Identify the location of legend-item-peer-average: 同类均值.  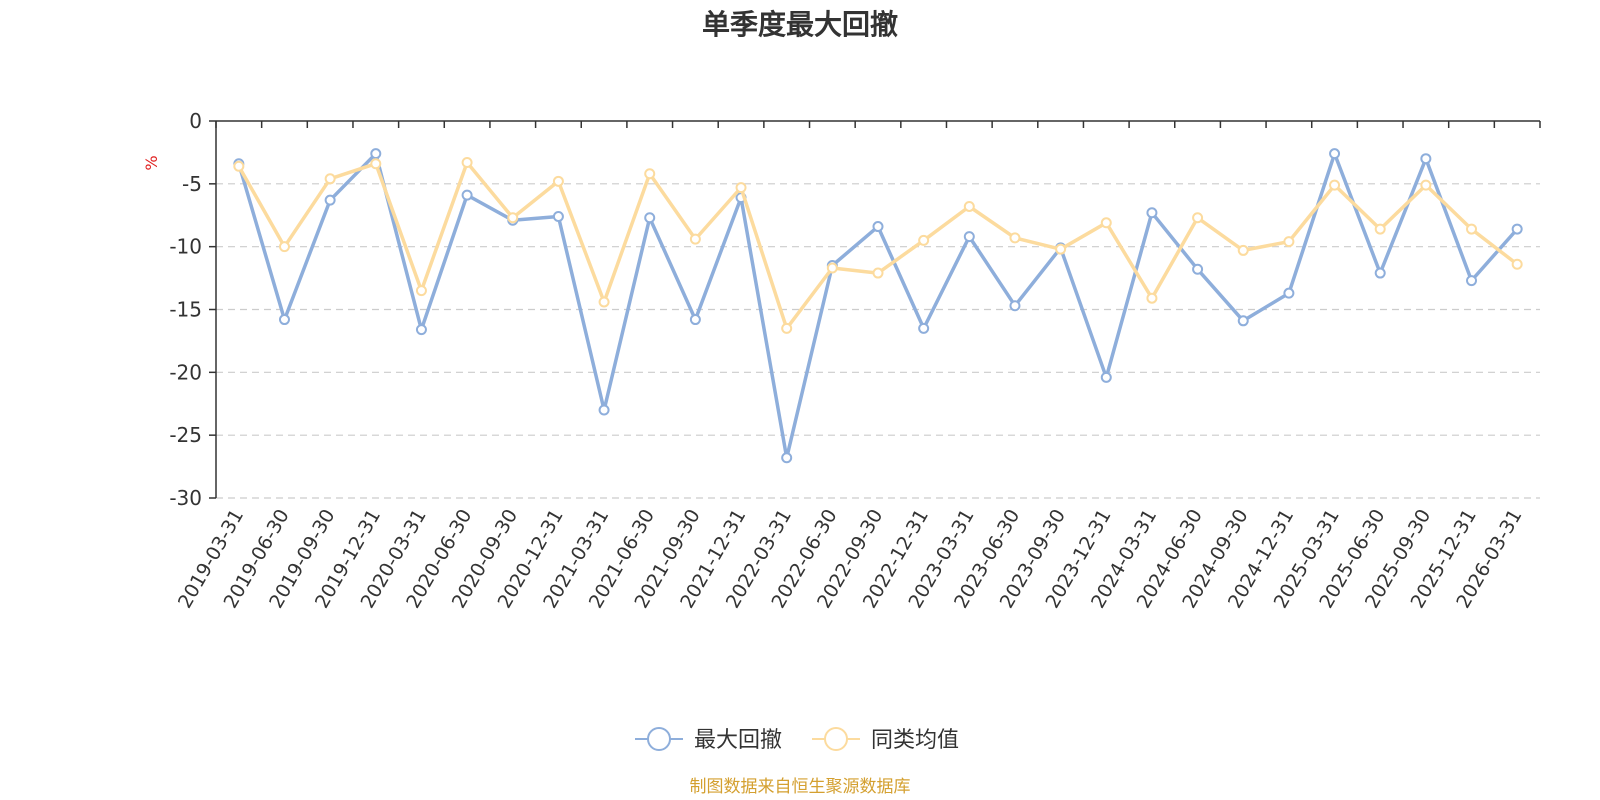
(885, 740).